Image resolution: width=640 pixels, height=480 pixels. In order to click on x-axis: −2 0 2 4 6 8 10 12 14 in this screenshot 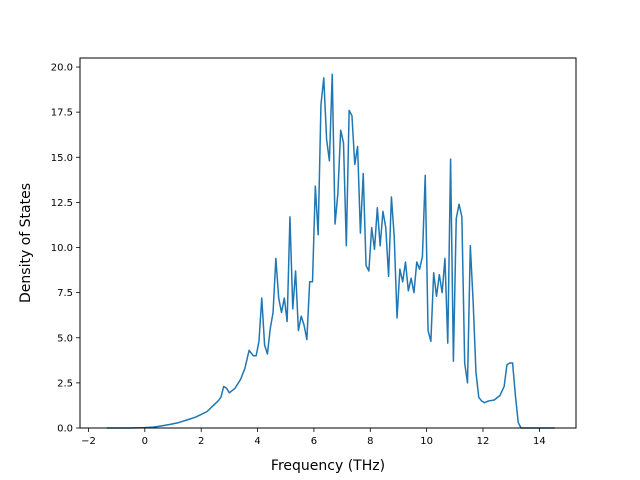, I will do `click(313, 437)`.